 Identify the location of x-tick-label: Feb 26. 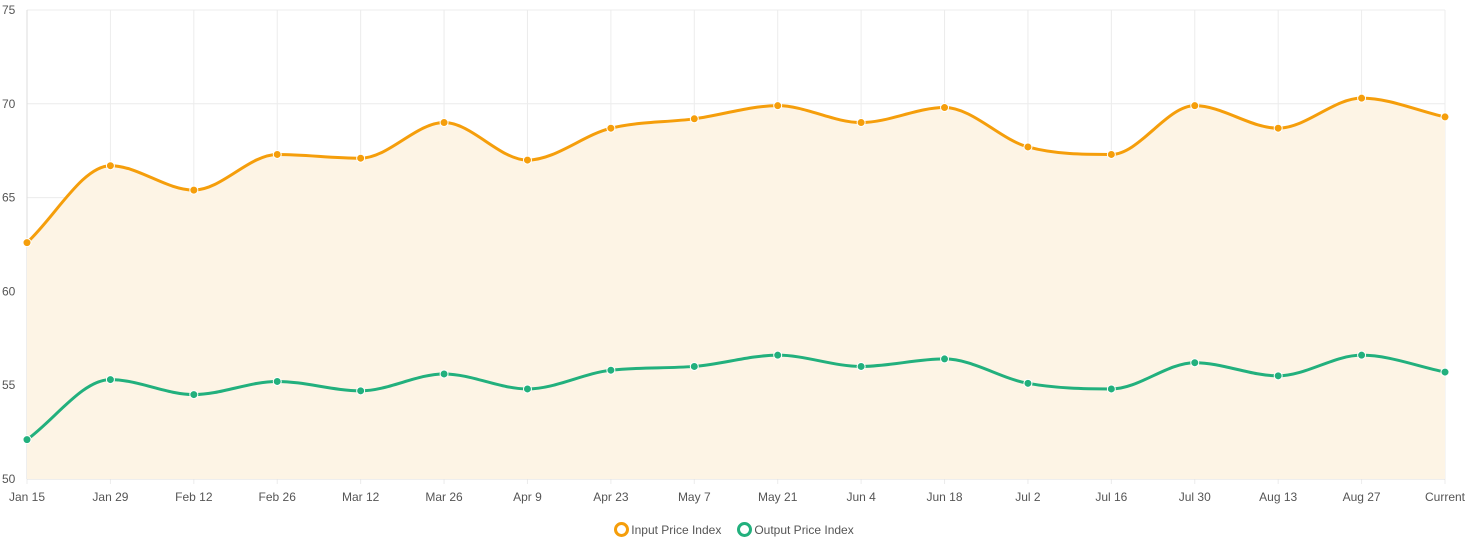
(278, 497).